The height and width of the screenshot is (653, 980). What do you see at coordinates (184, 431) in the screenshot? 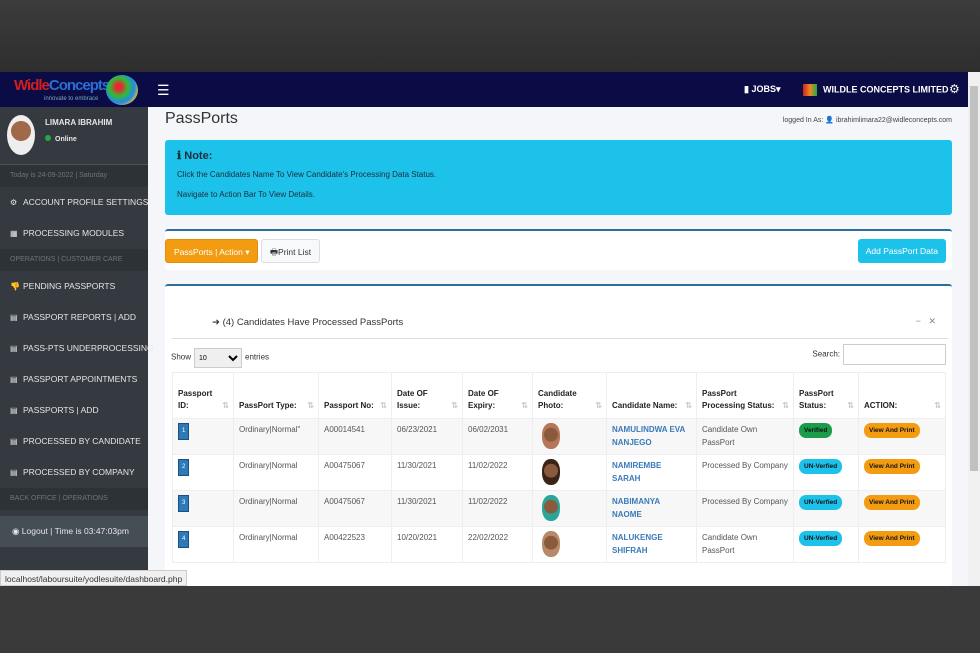
I see `id-badge: 1` at bounding box center [184, 431].